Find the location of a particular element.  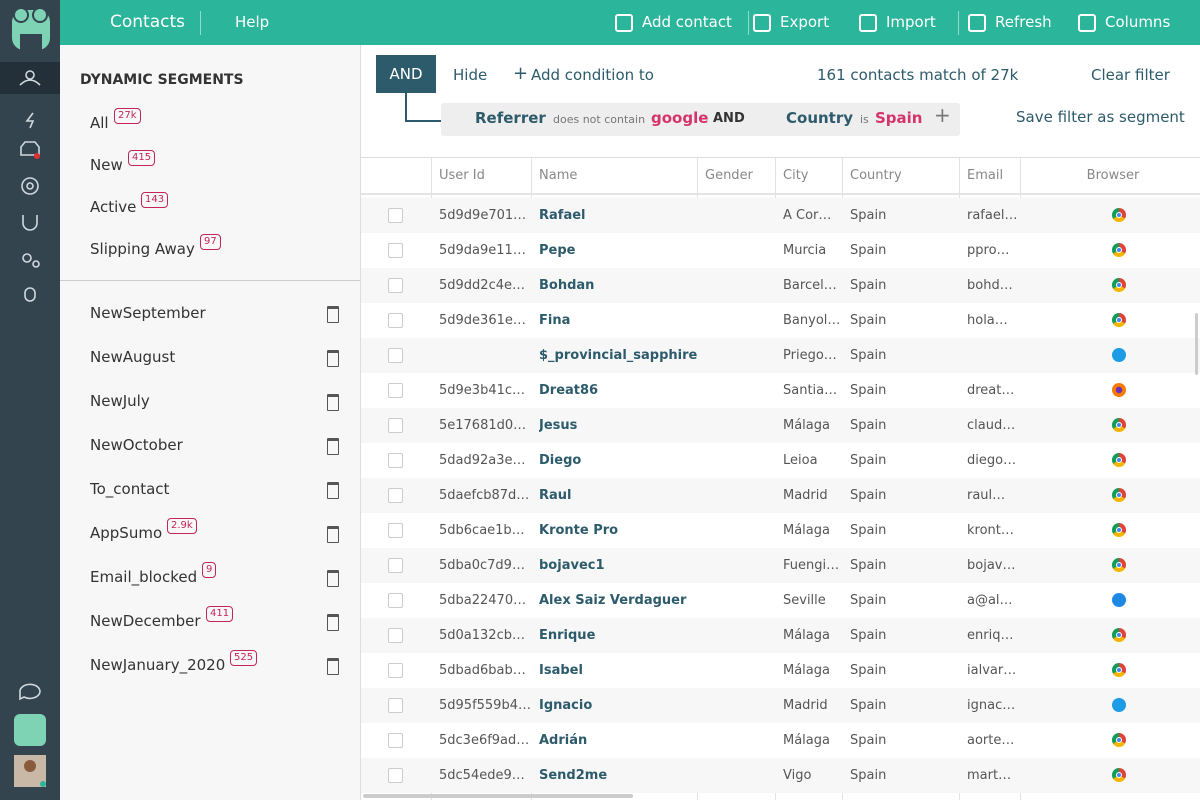

cell: Raul is located at coordinates (555, 495).